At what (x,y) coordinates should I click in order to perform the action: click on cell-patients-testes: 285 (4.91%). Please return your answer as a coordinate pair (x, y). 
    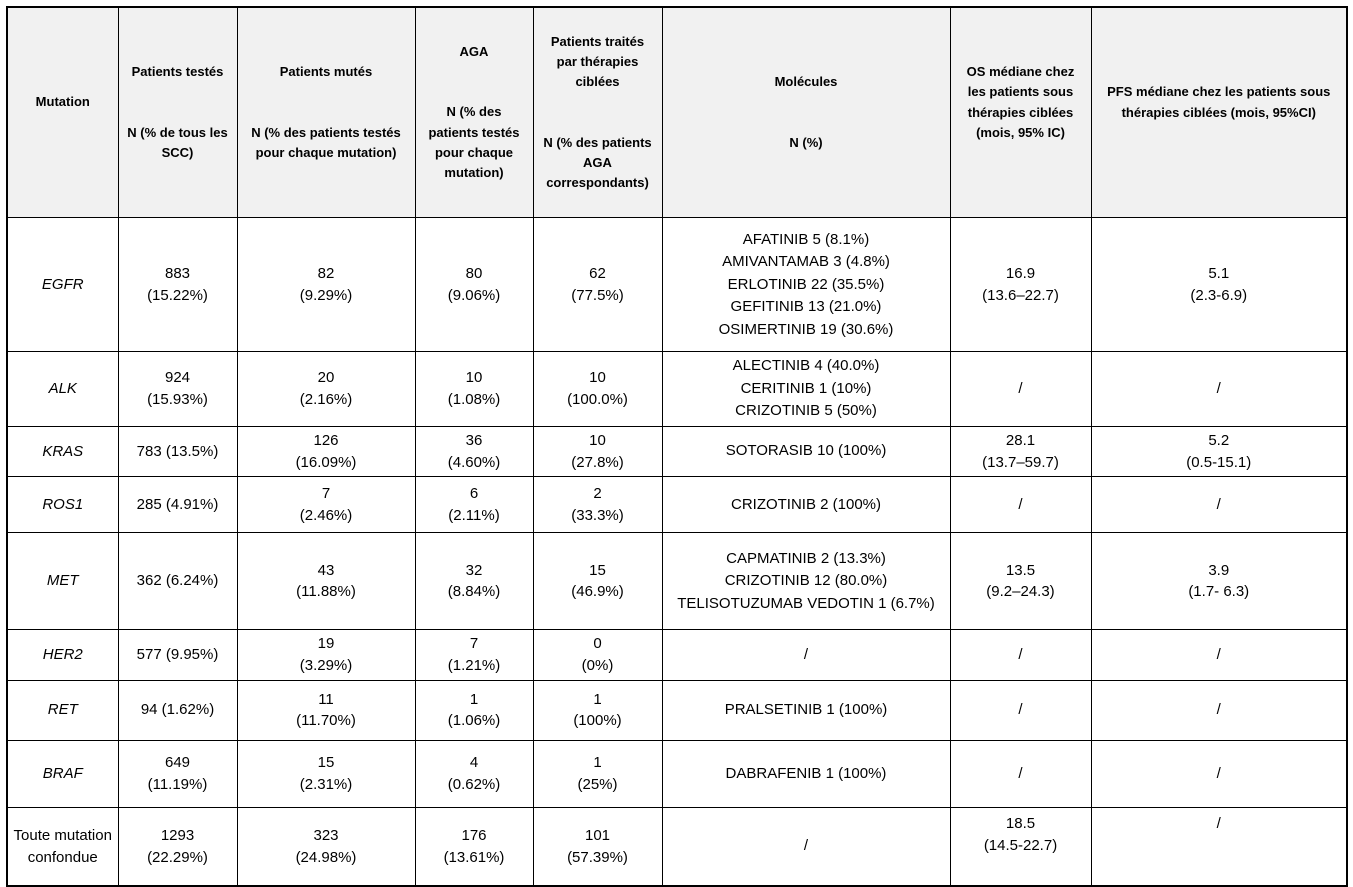
    Looking at the image, I should click on (177, 505).